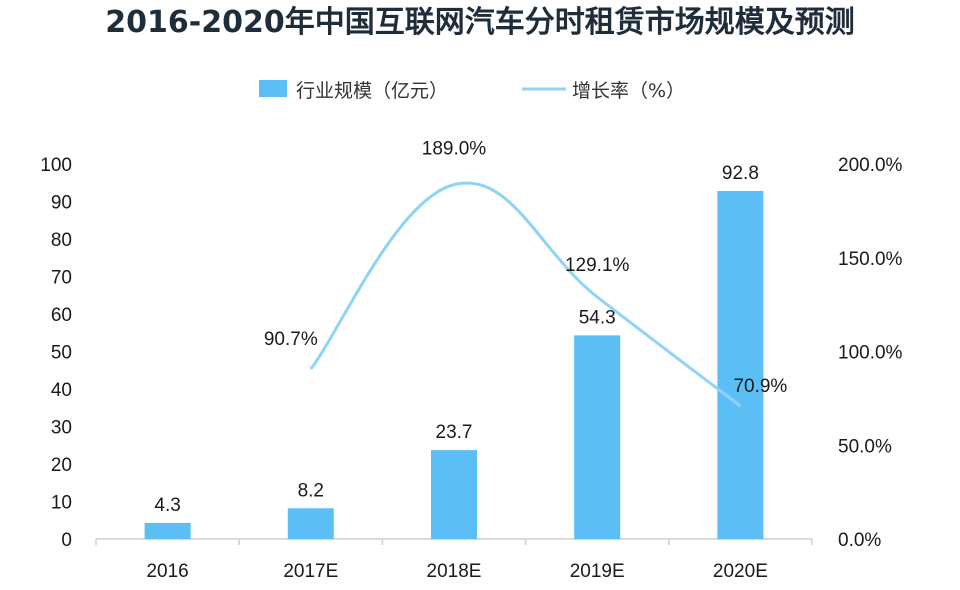 The width and height of the screenshot is (960, 590). What do you see at coordinates (454, 432) in the screenshot?
I see `bar-value-label: 23.7` at bounding box center [454, 432].